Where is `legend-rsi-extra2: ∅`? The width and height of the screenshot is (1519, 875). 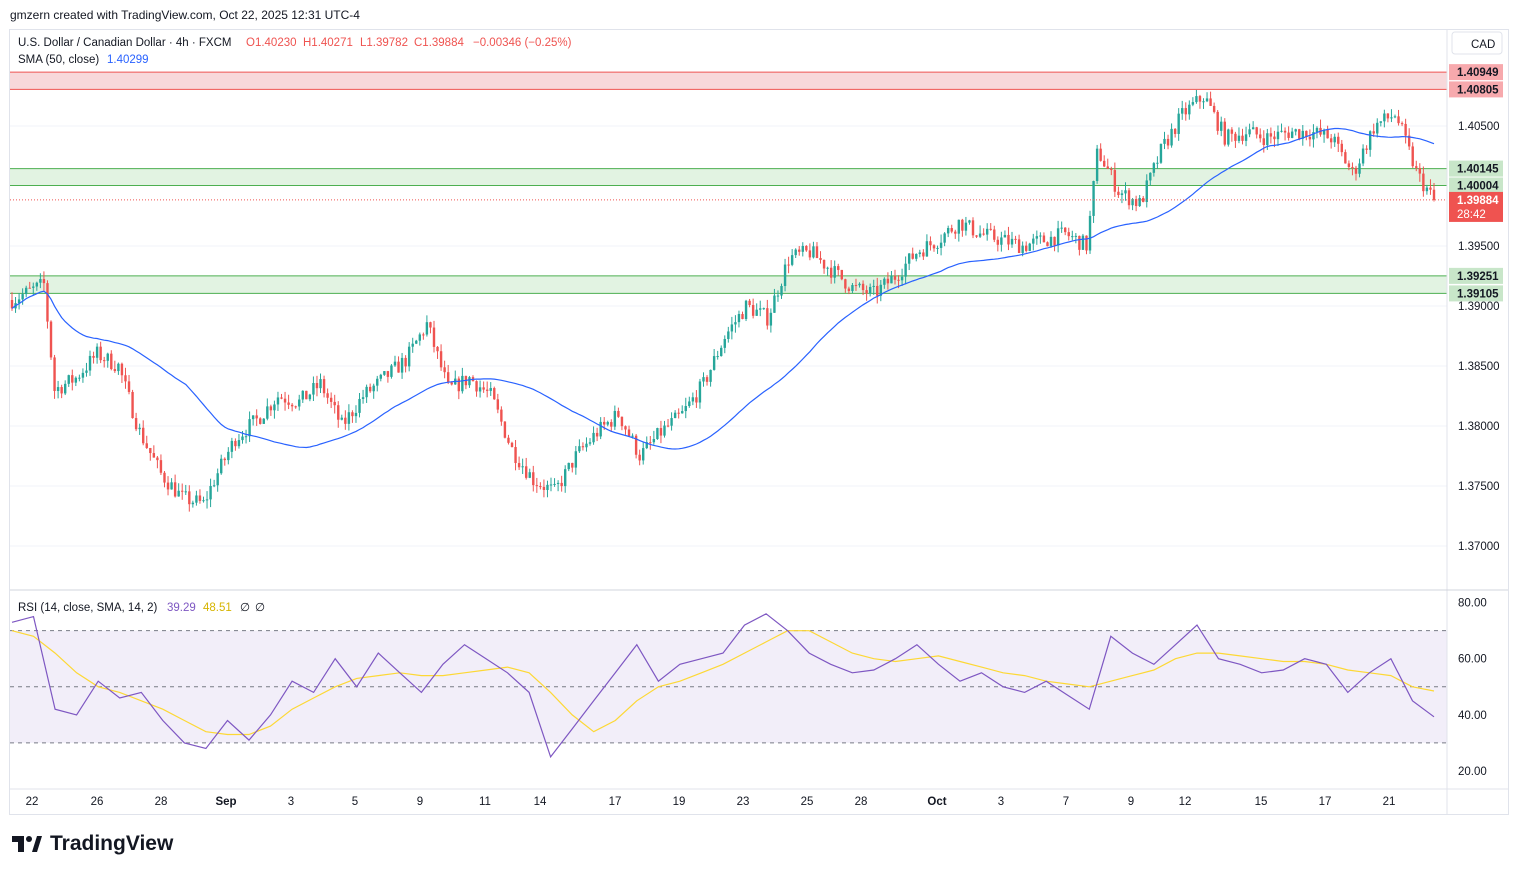
legend-rsi-extra2: ∅ is located at coordinates (260, 608).